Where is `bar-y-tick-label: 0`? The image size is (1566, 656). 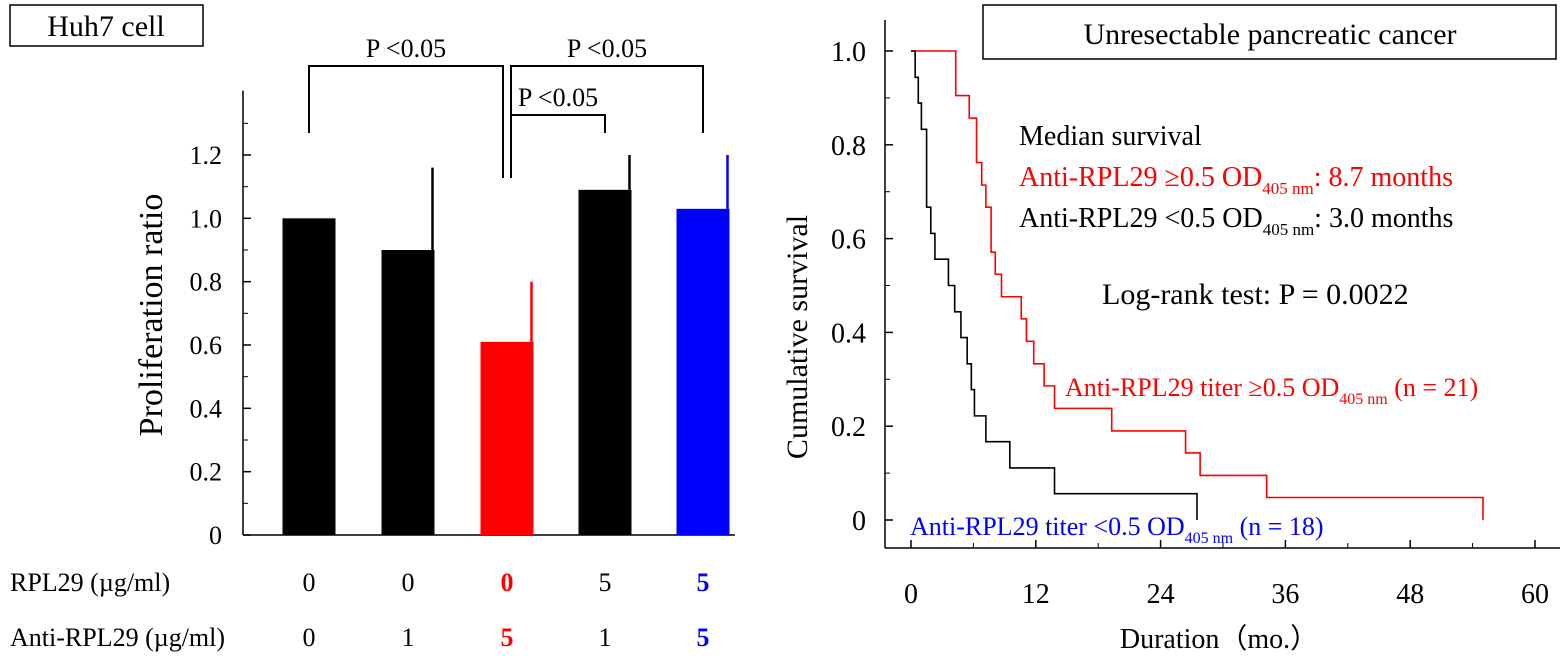 bar-y-tick-label: 0 is located at coordinates (215, 535).